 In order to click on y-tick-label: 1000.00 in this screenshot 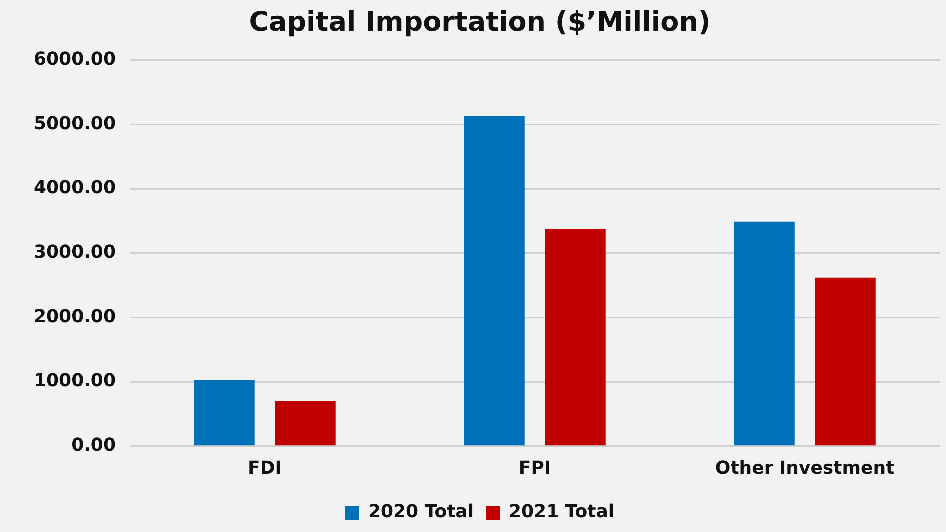, I will do `click(75, 381)`.